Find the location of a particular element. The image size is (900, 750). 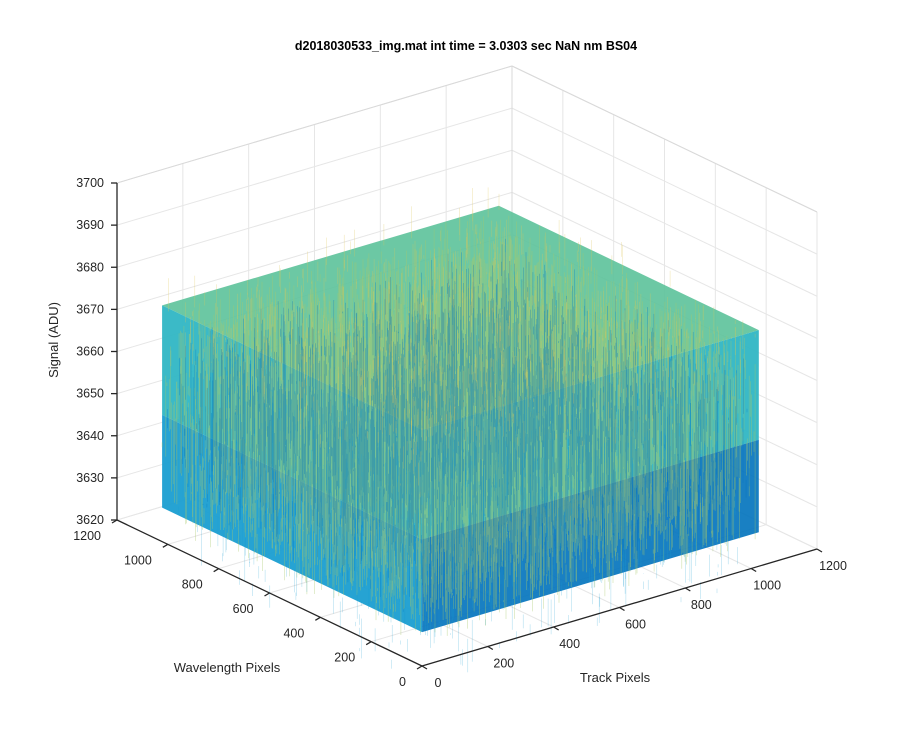

z-tick-label: 3680 is located at coordinates (90, 267).